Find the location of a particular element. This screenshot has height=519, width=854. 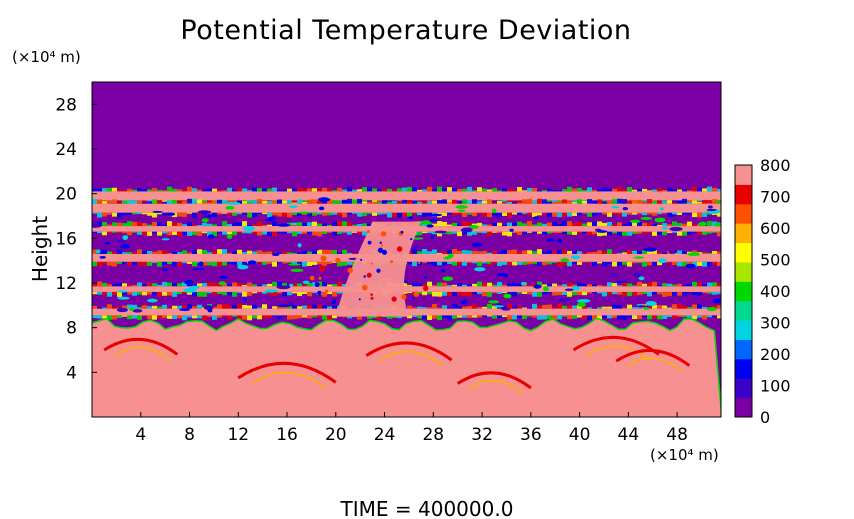

colorbar-tick-label: 300 is located at coordinates (775, 323).